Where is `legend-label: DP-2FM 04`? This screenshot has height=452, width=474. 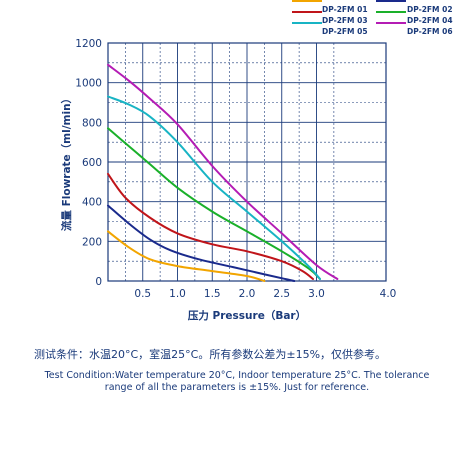
legend-label: DP-2FM 04 is located at coordinates (430, 20).